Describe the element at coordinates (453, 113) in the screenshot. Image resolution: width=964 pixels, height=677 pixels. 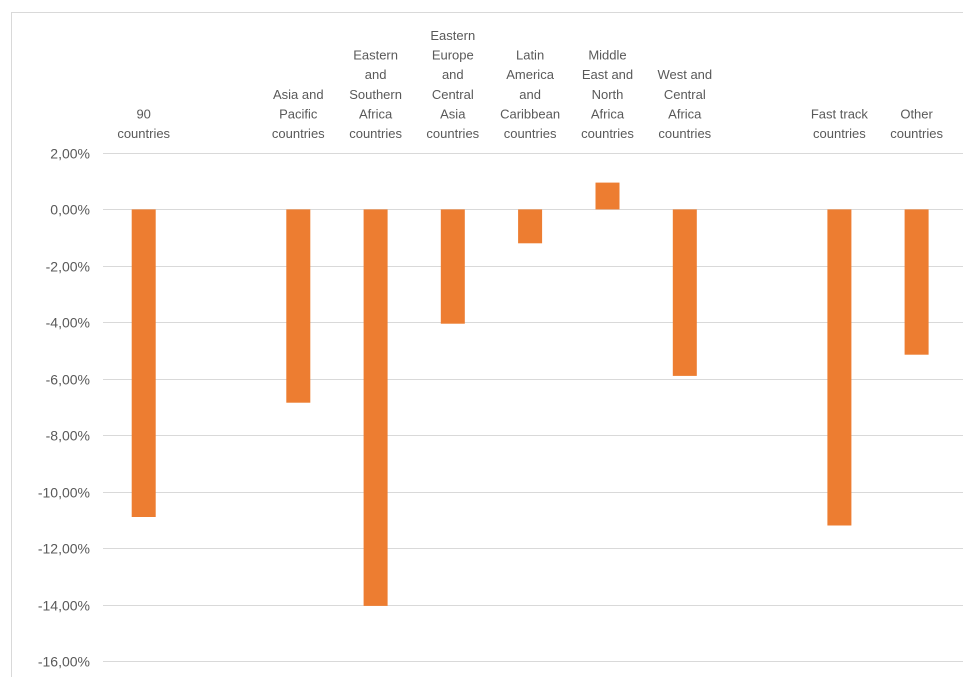
I see `category-label-line: Asia` at that location.